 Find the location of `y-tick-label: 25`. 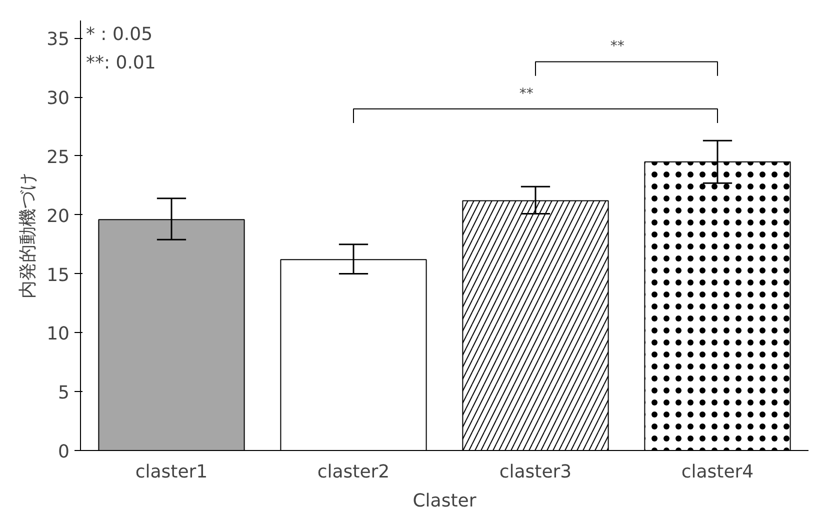

y-tick-label: 25 is located at coordinates (58, 157).